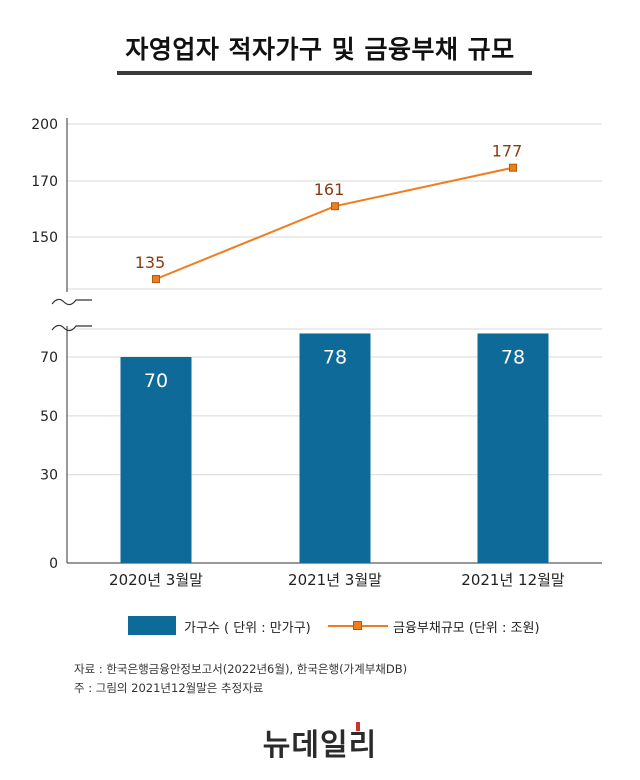 This screenshot has height=780, width=640. I want to click on y-tick-label: 70, so click(49, 358).